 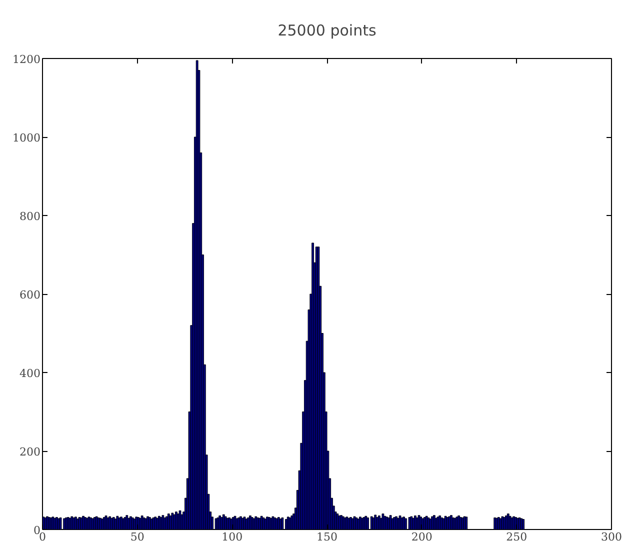 I want to click on x-tick-label: 100, so click(x=232, y=537).